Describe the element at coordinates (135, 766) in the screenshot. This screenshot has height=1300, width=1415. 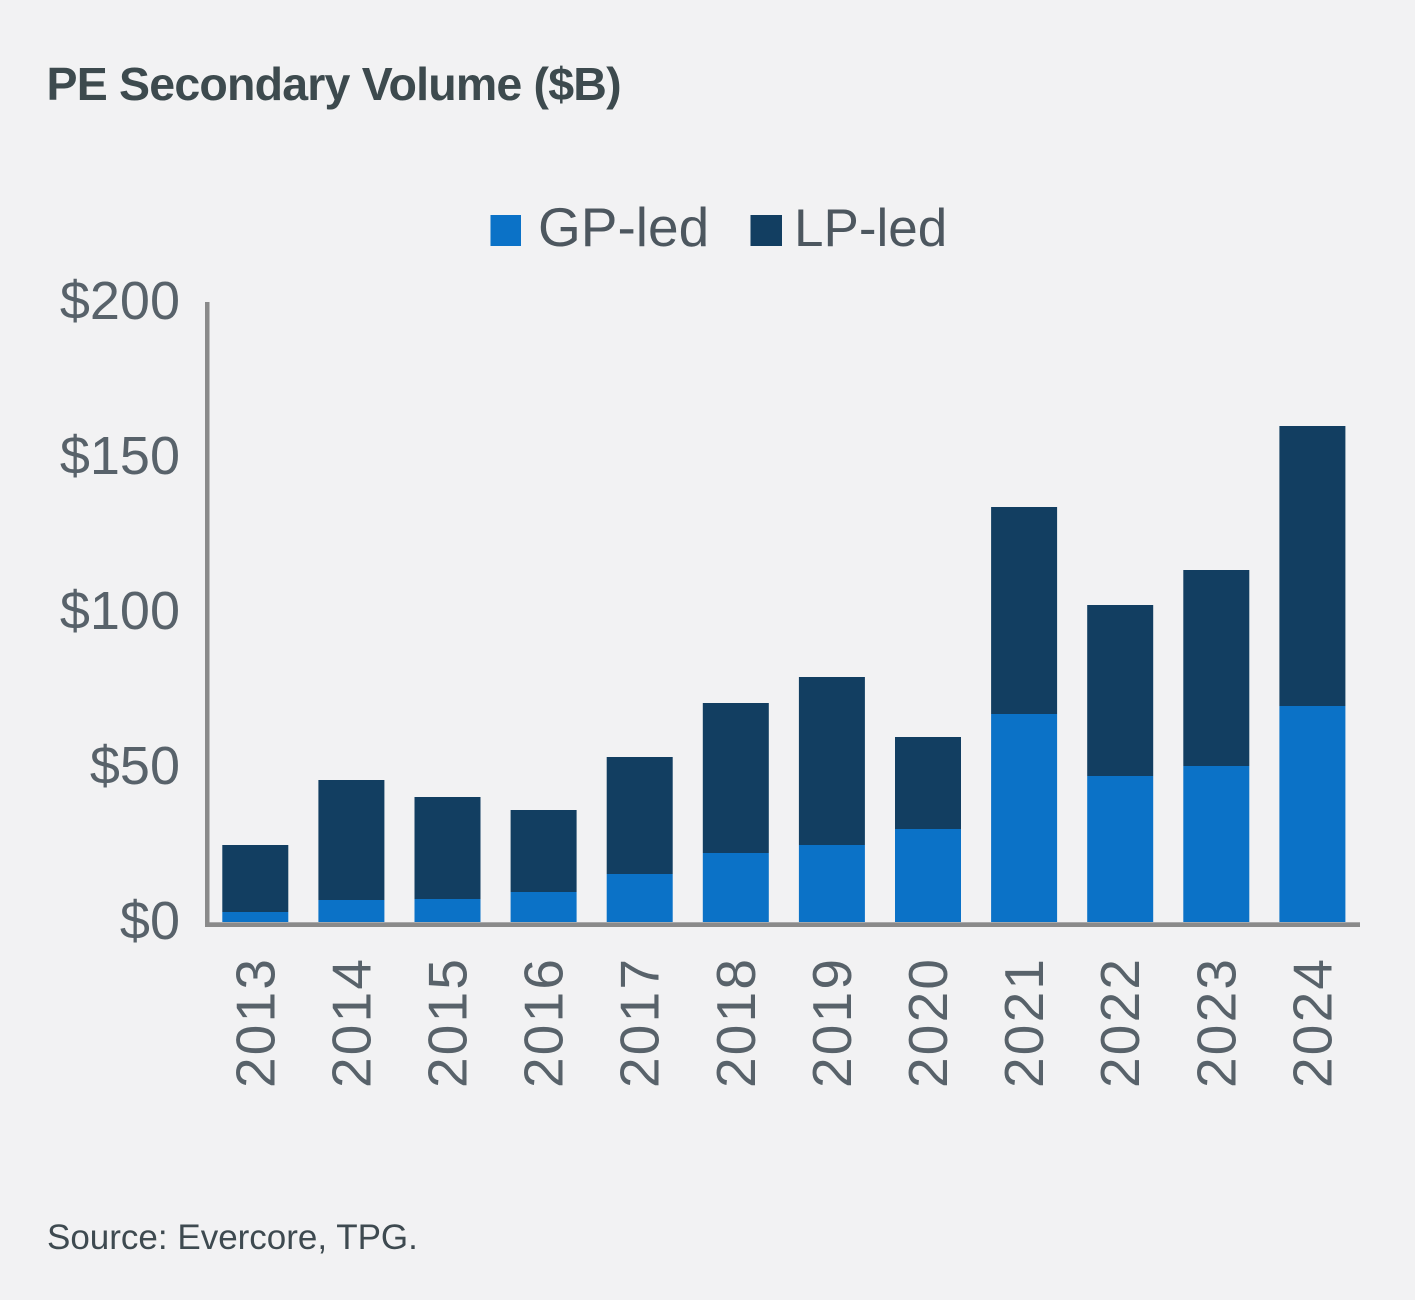
I see `svg-text: $50` at that location.